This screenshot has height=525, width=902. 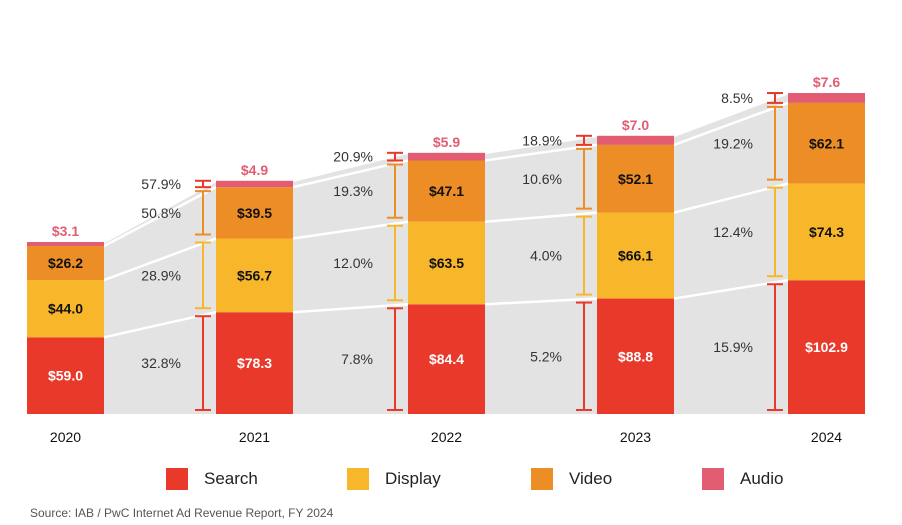 I want to click on bar-value-label: $59.0, so click(x=65, y=376).